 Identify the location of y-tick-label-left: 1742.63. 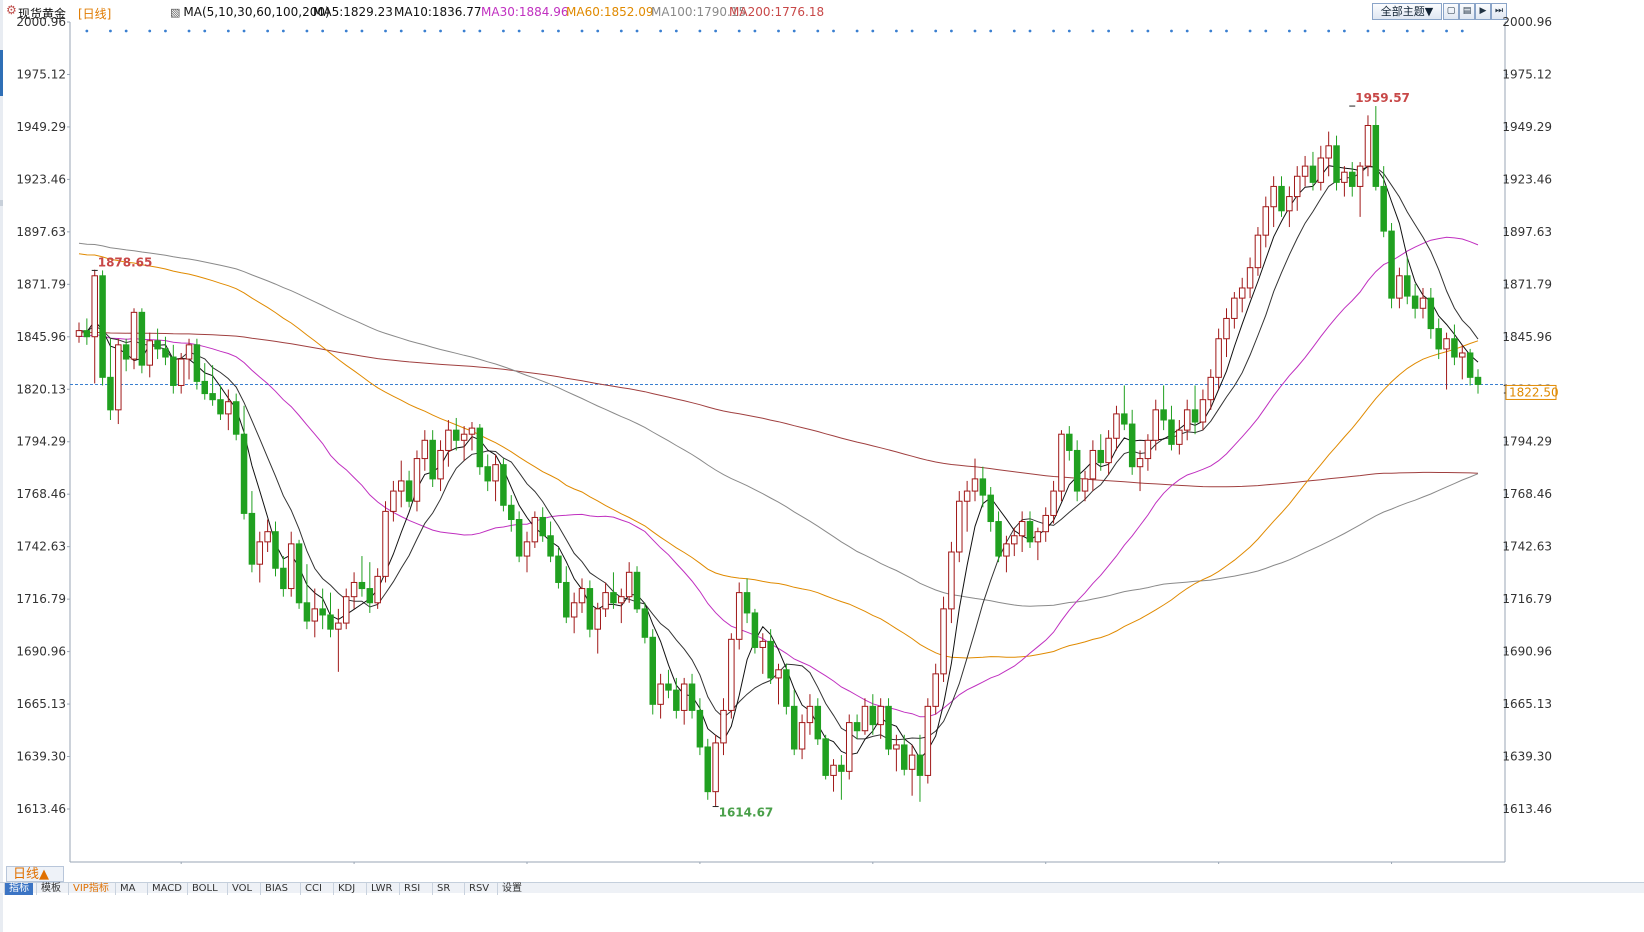
(41, 547).